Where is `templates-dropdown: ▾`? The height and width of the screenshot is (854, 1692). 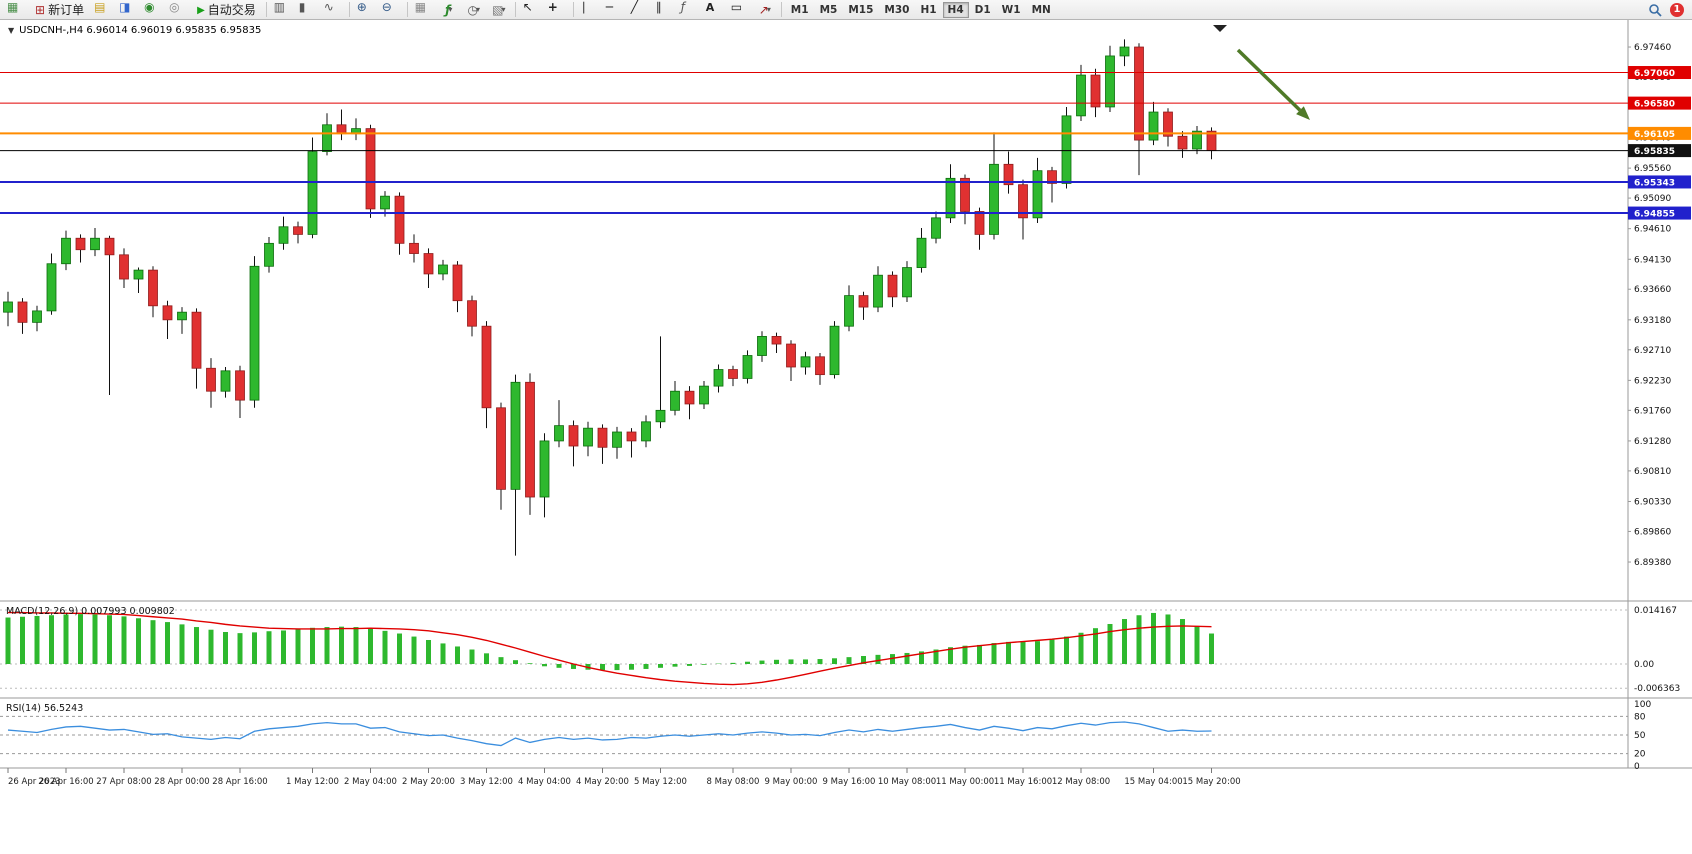
templates-dropdown: ▾ is located at coordinates (499, 9).